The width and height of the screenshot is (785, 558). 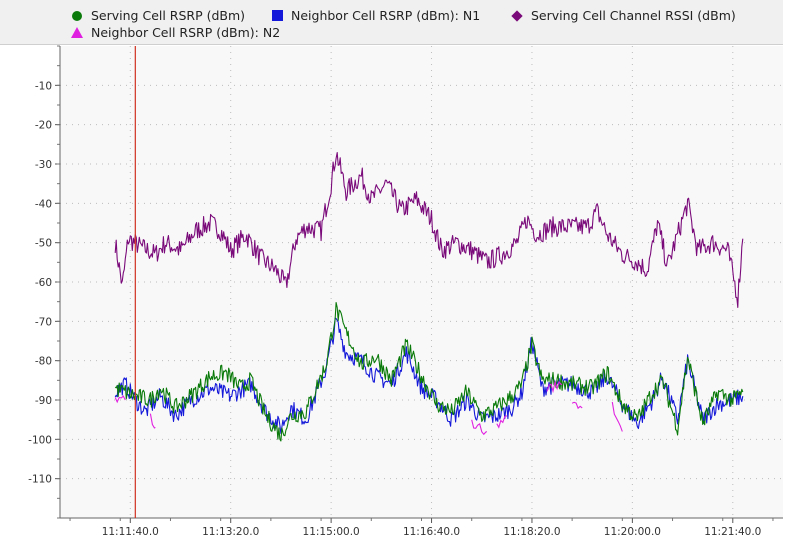 I want to click on y-tick-label: -20, so click(x=43, y=126).